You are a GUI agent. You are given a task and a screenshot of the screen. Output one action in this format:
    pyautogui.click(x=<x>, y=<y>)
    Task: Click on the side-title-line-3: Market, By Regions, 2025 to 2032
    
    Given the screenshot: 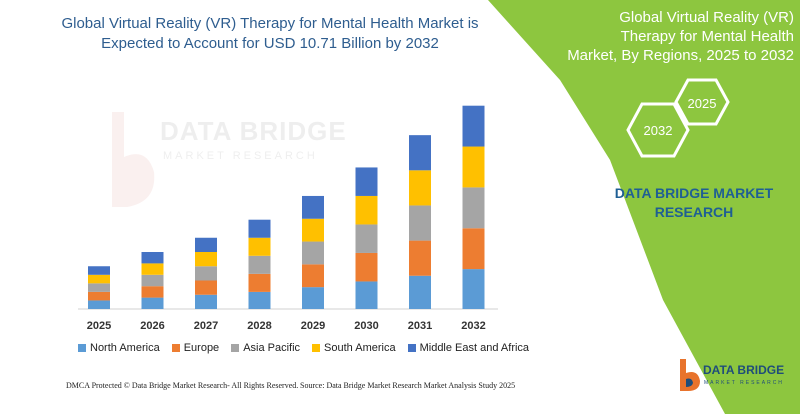 What is the action you would take?
    pyautogui.click(x=680, y=55)
    